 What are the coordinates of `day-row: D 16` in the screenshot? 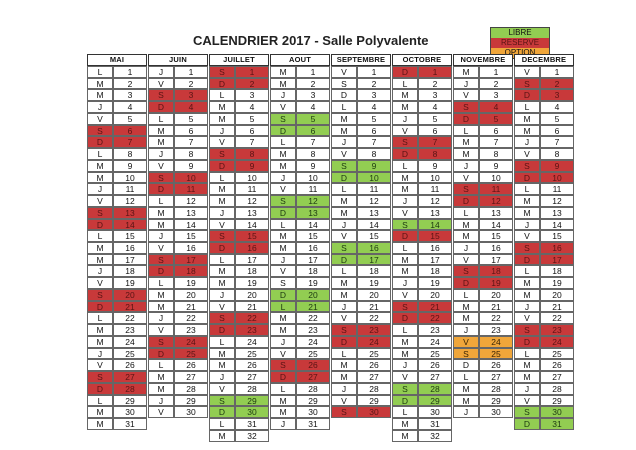 It's located at (239, 248).